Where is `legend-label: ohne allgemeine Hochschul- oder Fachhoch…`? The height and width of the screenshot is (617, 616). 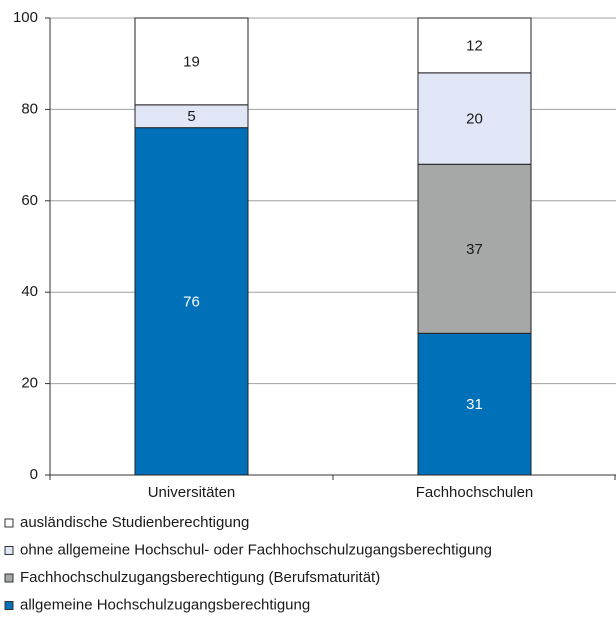
legend-label: ohne allgemeine Hochschul- oder Fachhoch… is located at coordinates (256, 549).